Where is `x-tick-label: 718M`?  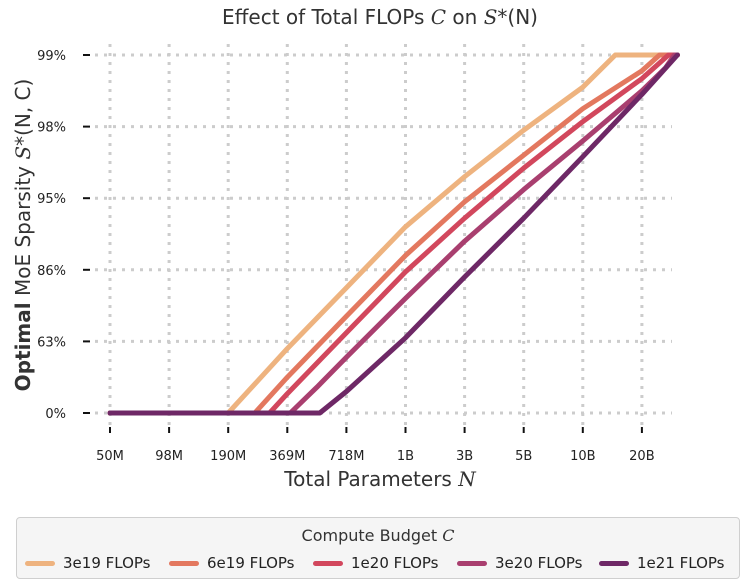 x-tick-label: 718M is located at coordinates (346, 456).